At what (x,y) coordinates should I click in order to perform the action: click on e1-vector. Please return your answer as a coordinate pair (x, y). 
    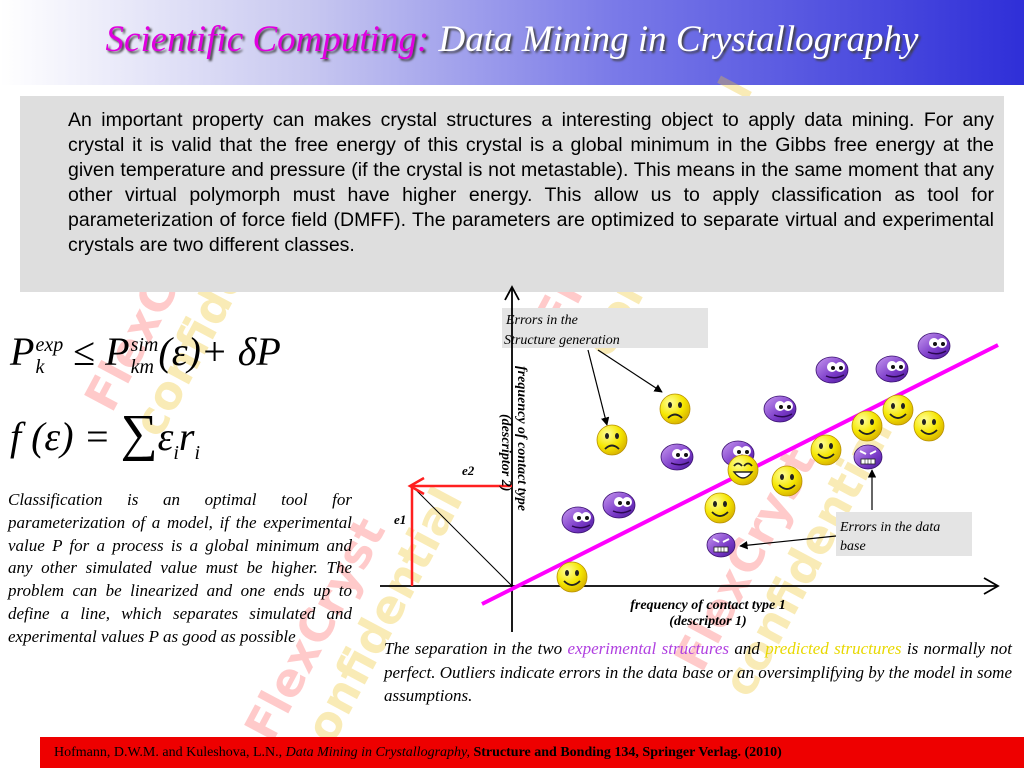
    Looking at the image, I should click on (462, 536).